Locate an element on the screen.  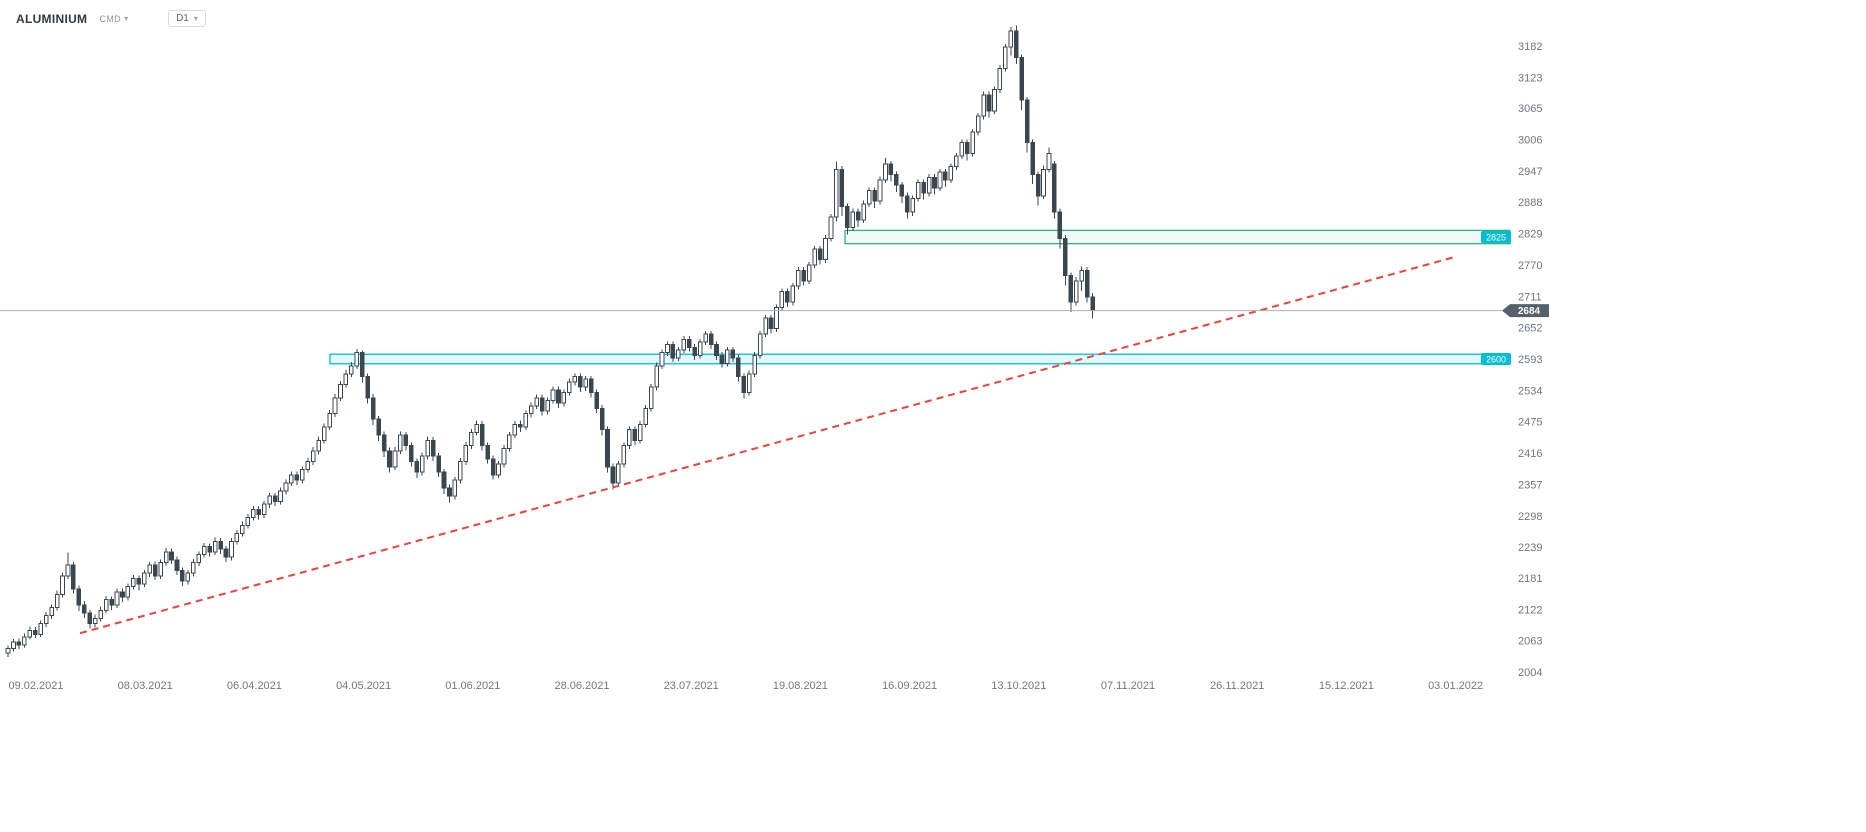
y-axis-label: 2534 is located at coordinates (1530, 391).